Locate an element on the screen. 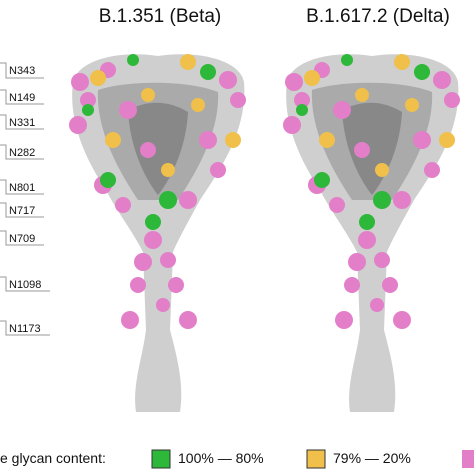  site-label: N801 is located at coordinates (22, 188).